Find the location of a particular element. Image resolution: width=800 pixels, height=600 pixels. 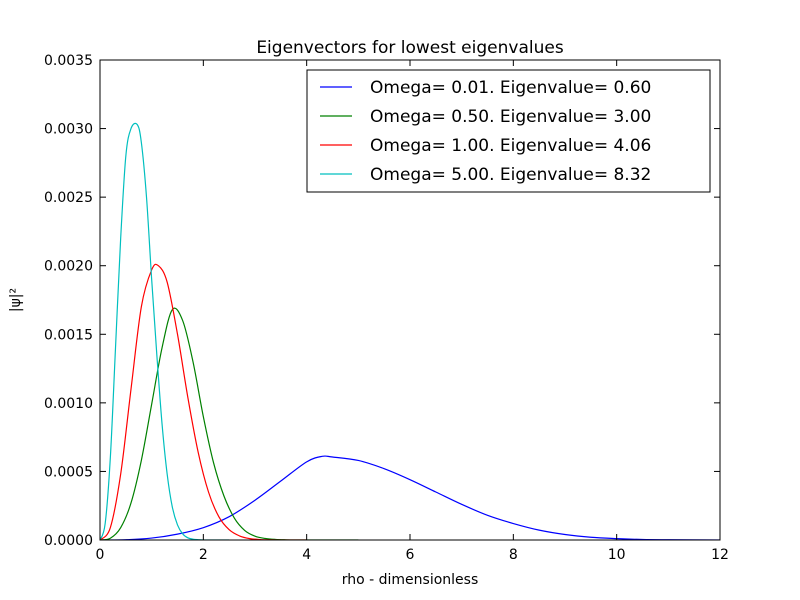

x-tick-label: 12 is located at coordinates (720, 555).